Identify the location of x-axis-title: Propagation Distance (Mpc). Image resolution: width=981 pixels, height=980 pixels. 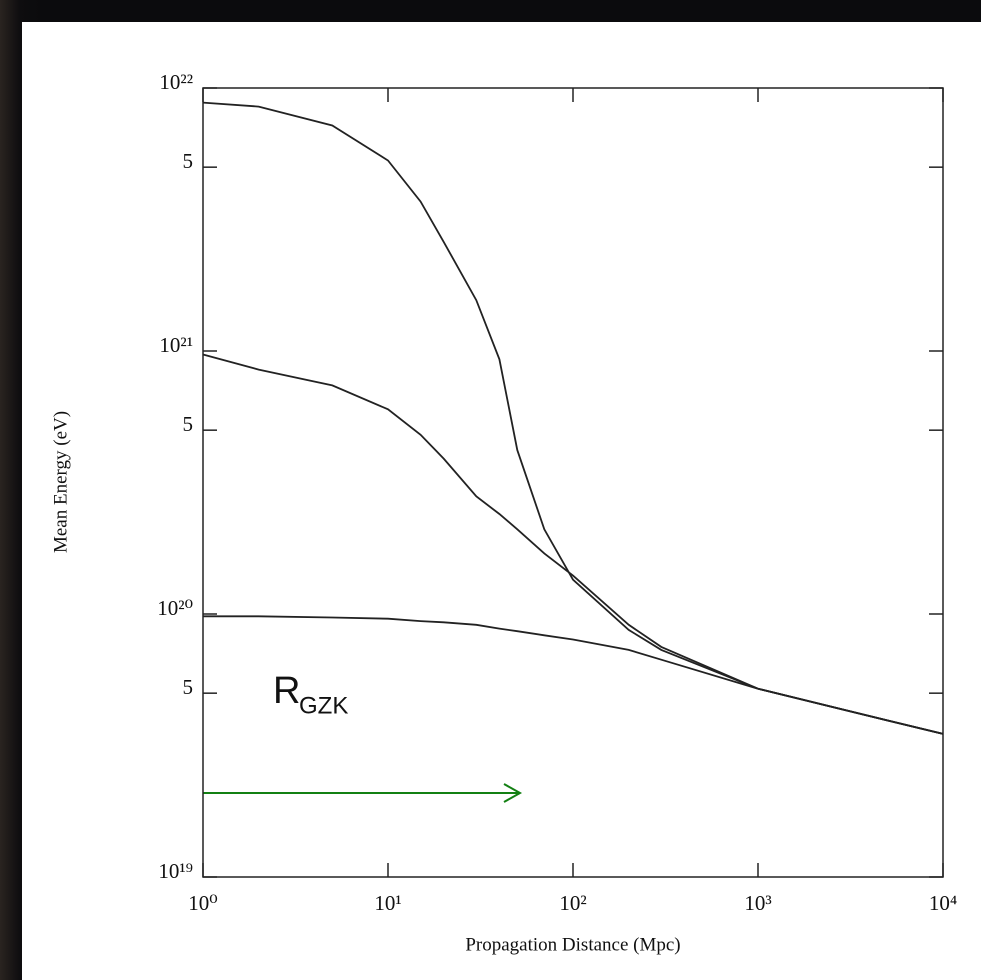
(572, 944).